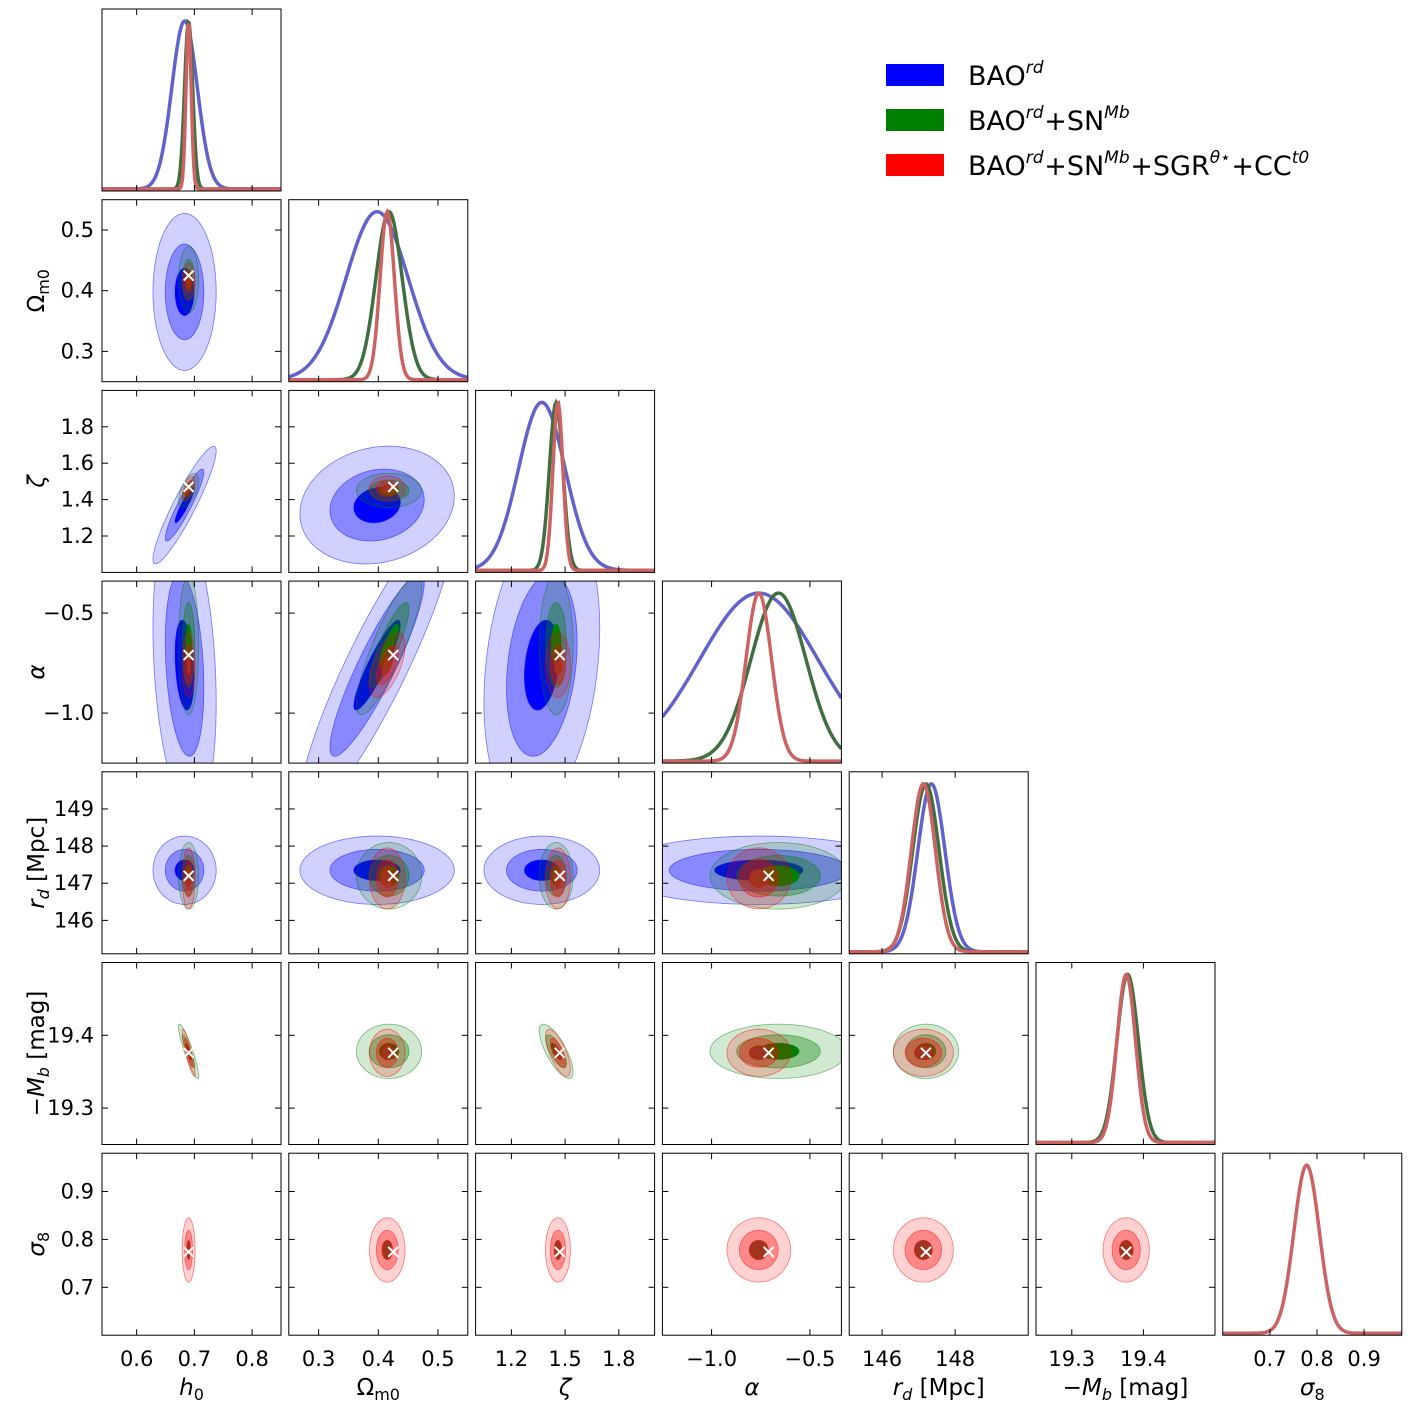 This screenshot has width=1411, height=1411. What do you see at coordinates (378, 863) in the screenshot?
I see `panel-om-rd` at bounding box center [378, 863].